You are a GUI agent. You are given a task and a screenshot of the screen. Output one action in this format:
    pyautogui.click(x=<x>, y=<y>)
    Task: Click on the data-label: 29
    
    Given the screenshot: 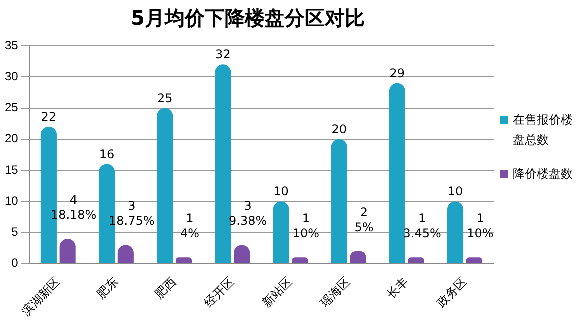 What is the action you would take?
    pyautogui.click(x=398, y=73)
    